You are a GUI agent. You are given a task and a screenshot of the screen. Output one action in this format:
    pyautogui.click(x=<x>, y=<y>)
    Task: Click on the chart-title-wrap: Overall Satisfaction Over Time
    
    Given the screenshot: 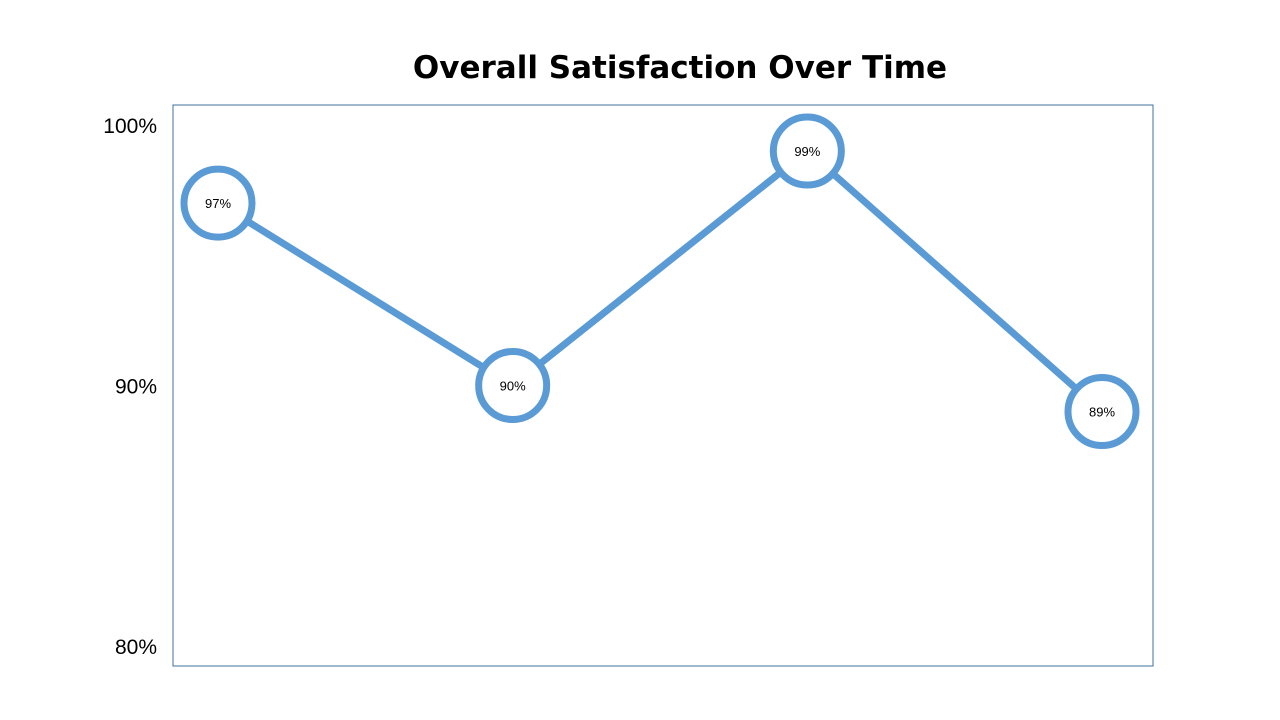 What is the action you would take?
    pyautogui.click(x=640, y=68)
    